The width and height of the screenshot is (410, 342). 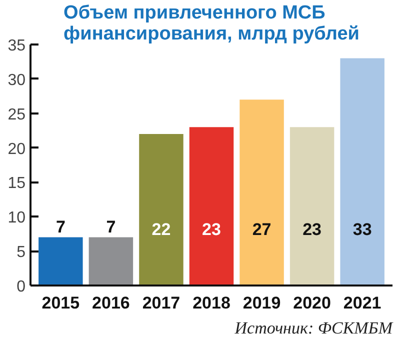 I want to click on x-tick-label: 2017, so click(x=161, y=303).